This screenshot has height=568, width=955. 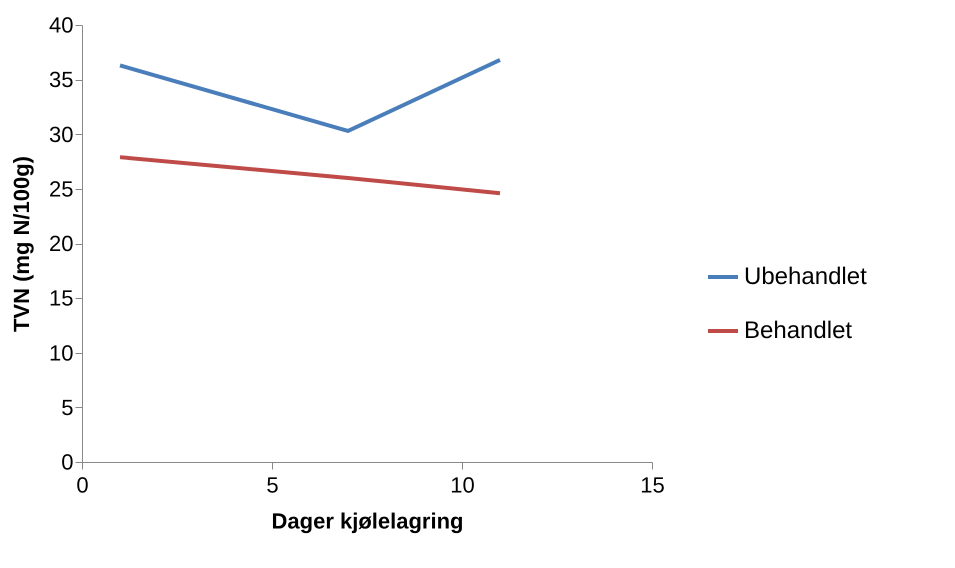 What do you see at coordinates (61, 25) in the screenshot?
I see `y-tick-label: 40` at bounding box center [61, 25].